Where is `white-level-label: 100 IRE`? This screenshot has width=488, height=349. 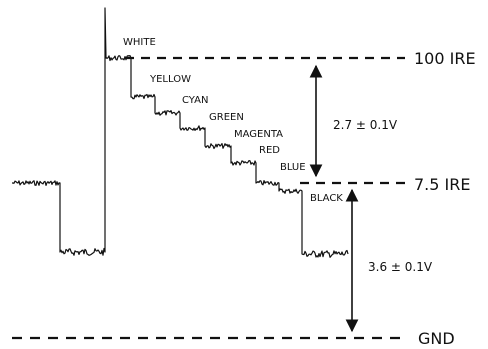
white-level-label: 100 IRE is located at coordinates (445, 58).